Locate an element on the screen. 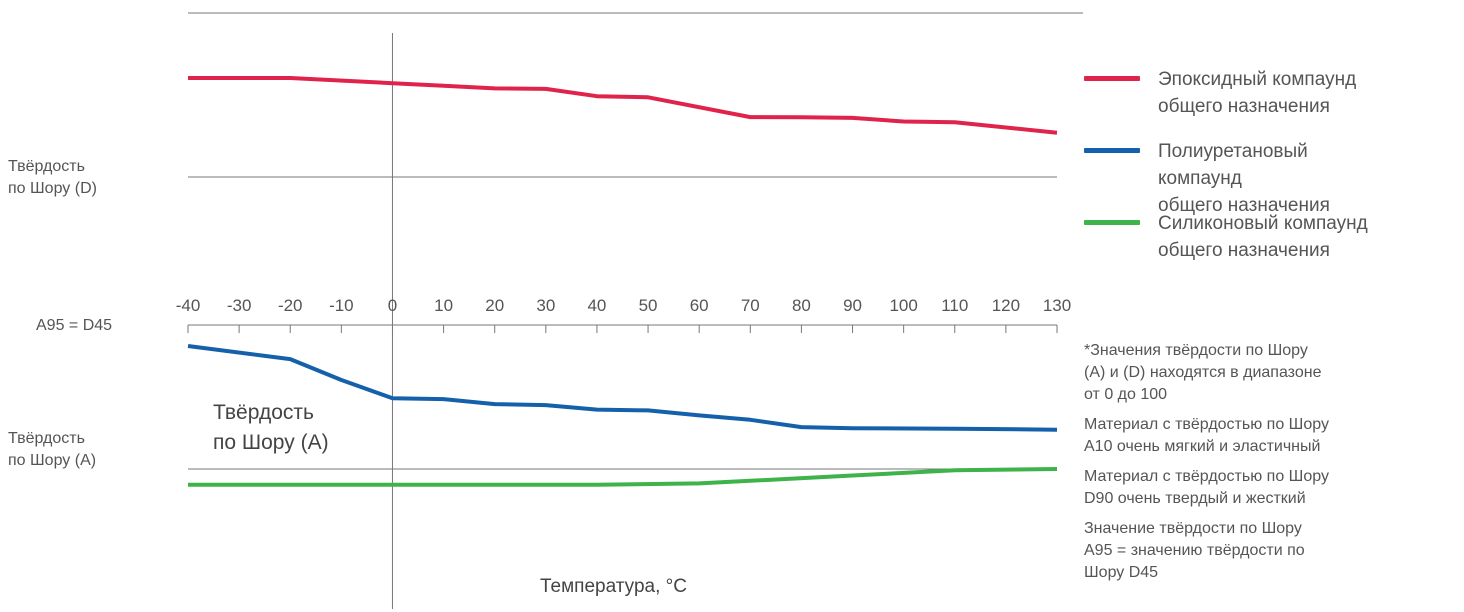 The image size is (1464, 612). legend-item-silicone: Силиконовый компаунд общего назначения is located at coordinates (1234, 246).